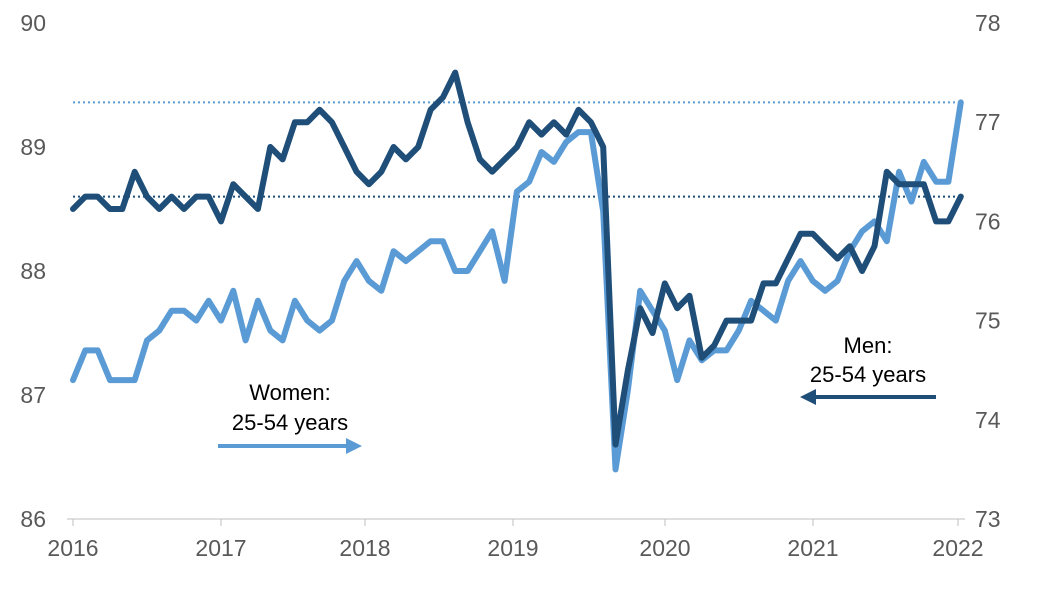 Image resolution: width=1064 pixels, height=597 pixels. What do you see at coordinates (812, 548) in the screenshot?
I see `x-tick-label: 2021` at bounding box center [812, 548].